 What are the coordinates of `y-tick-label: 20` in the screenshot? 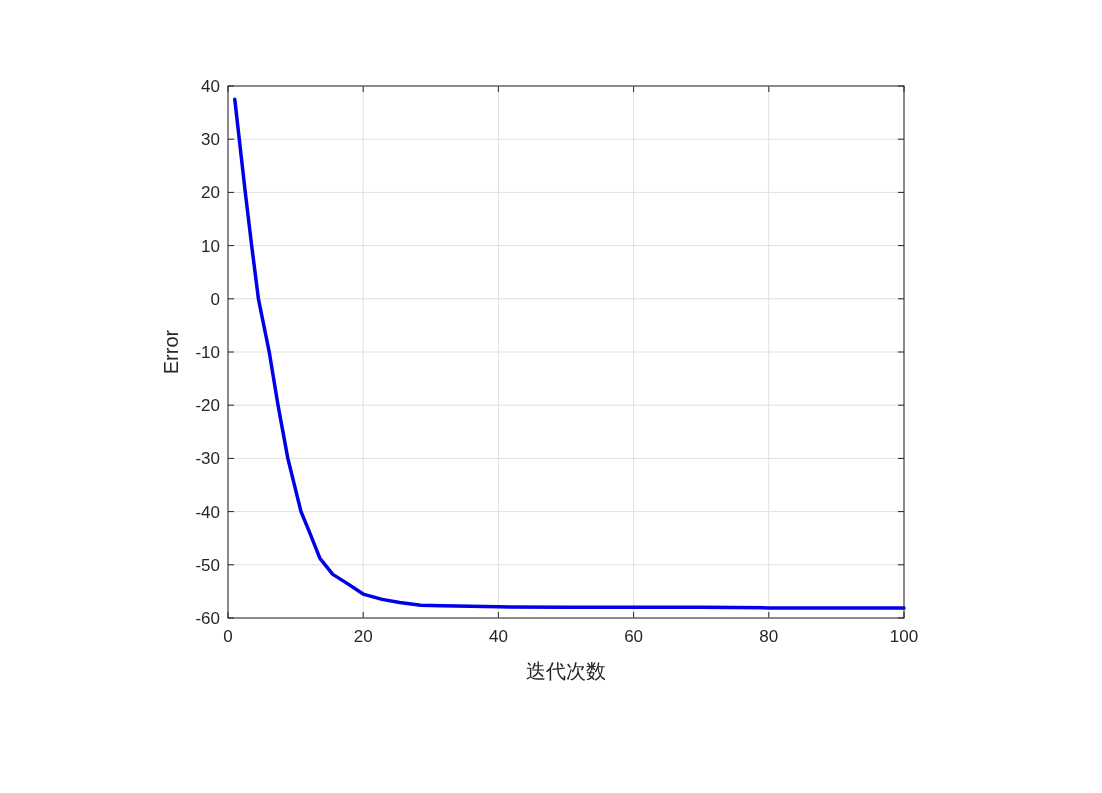 It's located at (210, 193).